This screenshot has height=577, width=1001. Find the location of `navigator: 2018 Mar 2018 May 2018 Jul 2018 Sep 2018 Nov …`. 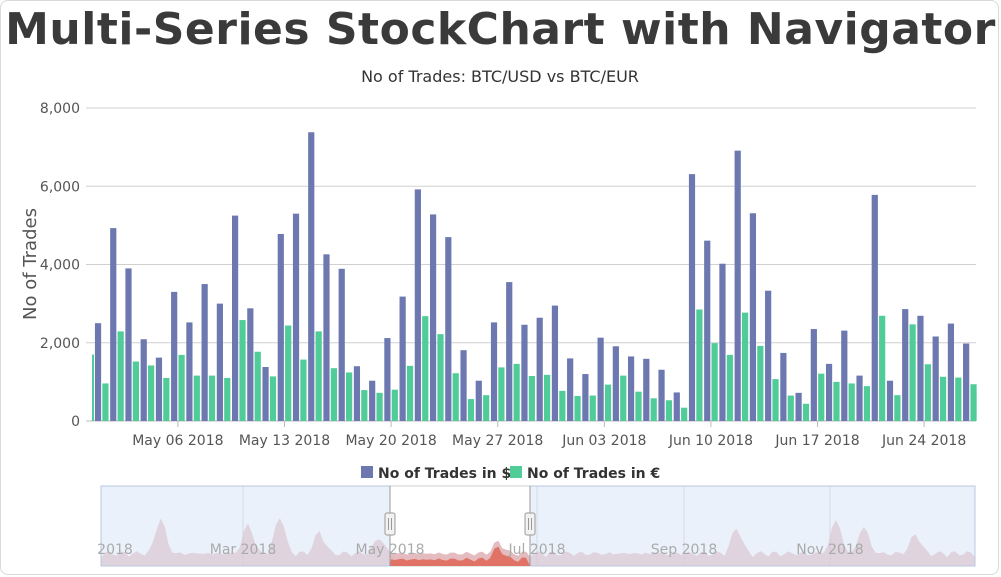

navigator: 2018 Mar 2018 May 2018 Jul 2018 Sep 2018 Nov … is located at coordinates (536, 526).